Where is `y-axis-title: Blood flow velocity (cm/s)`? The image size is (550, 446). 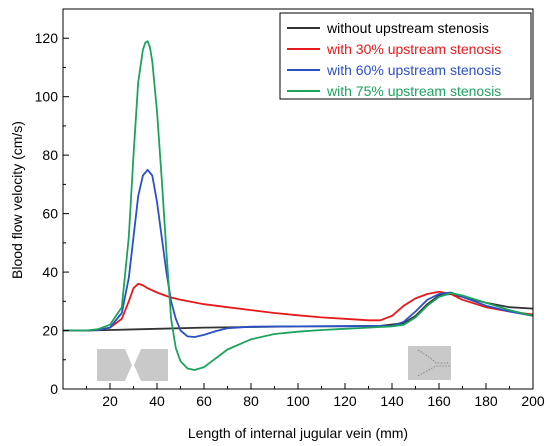
y-axis-title: Blood flow velocity (cm/s) is located at coordinates (17, 200).